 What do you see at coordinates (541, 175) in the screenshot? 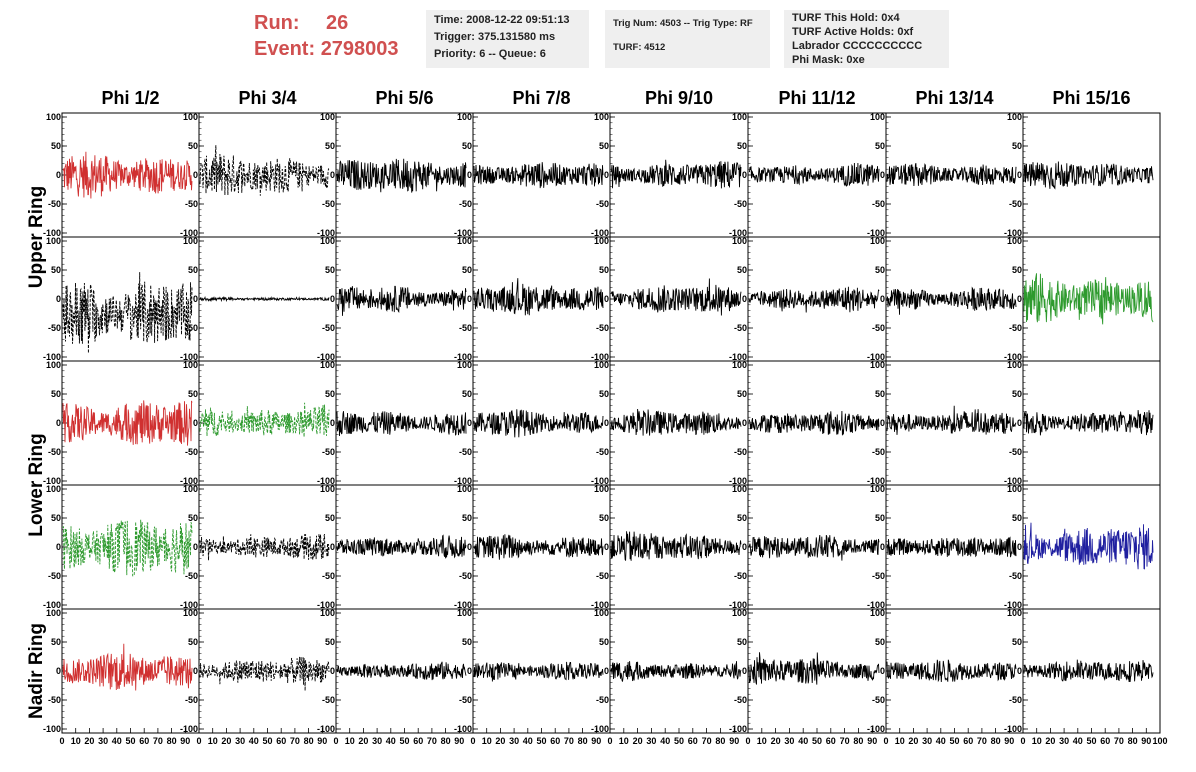
I see `panel-r1-c4` at bounding box center [541, 175].